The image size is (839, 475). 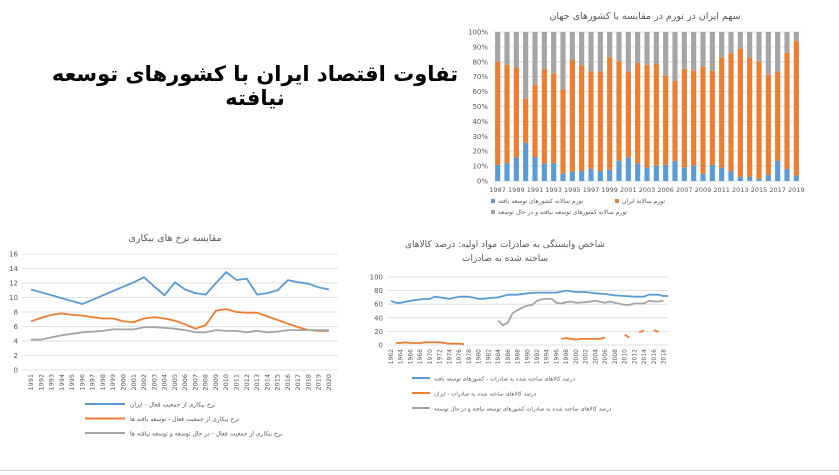 I want to click on x-tick-label: 2002, so click(x=144, y=382).